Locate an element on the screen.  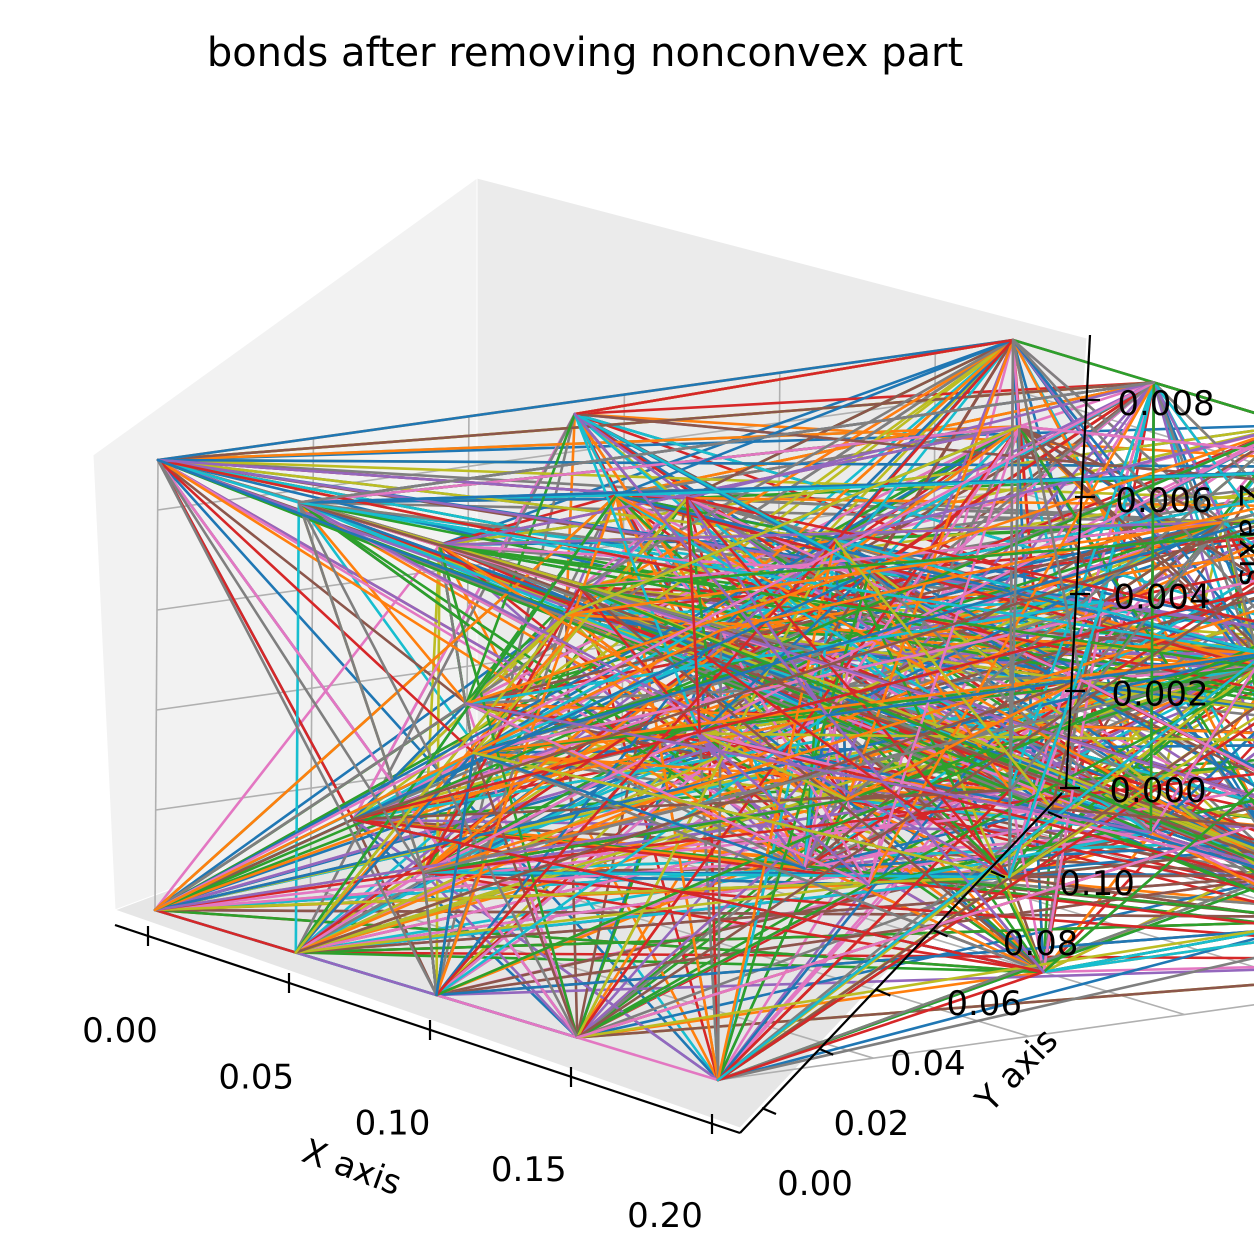
z-tick-label: 0.006 is located at coordinates (1163, 501).